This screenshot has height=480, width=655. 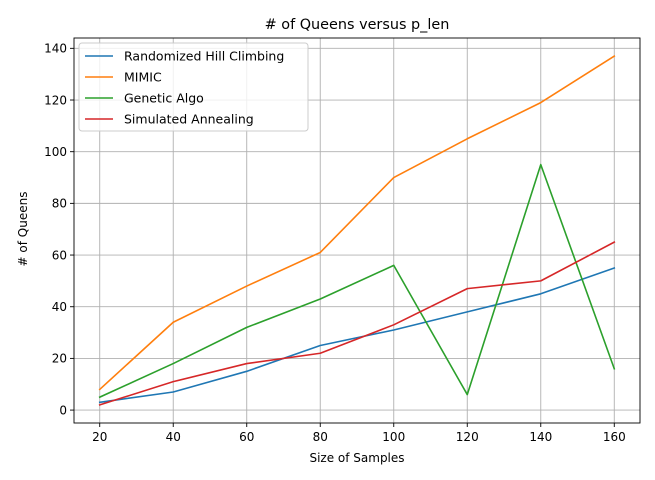 I want to click on x-tick-label: 100, so click(x=393, y=437).